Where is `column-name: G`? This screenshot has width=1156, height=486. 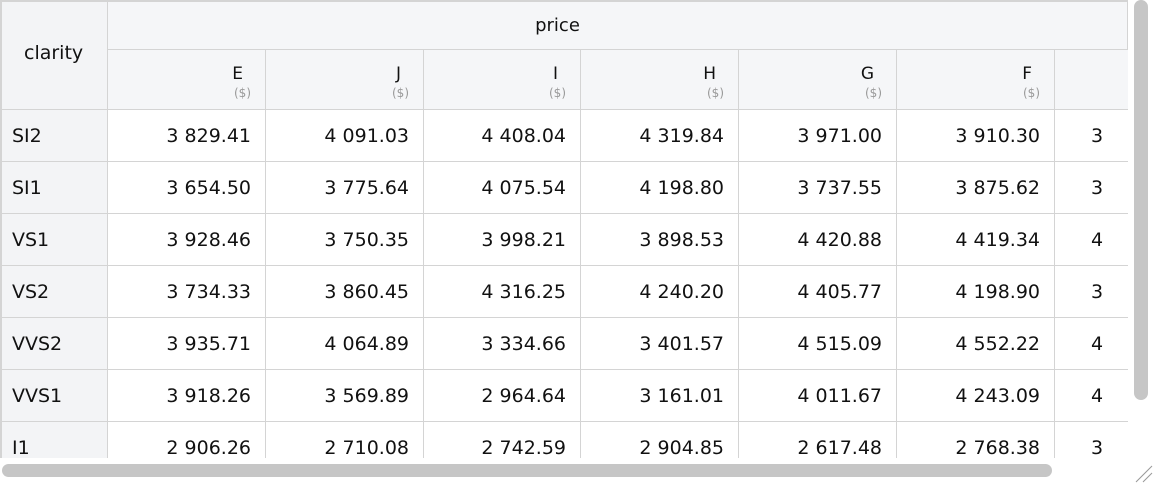
column-name: G is located at coordinates (867, 74).